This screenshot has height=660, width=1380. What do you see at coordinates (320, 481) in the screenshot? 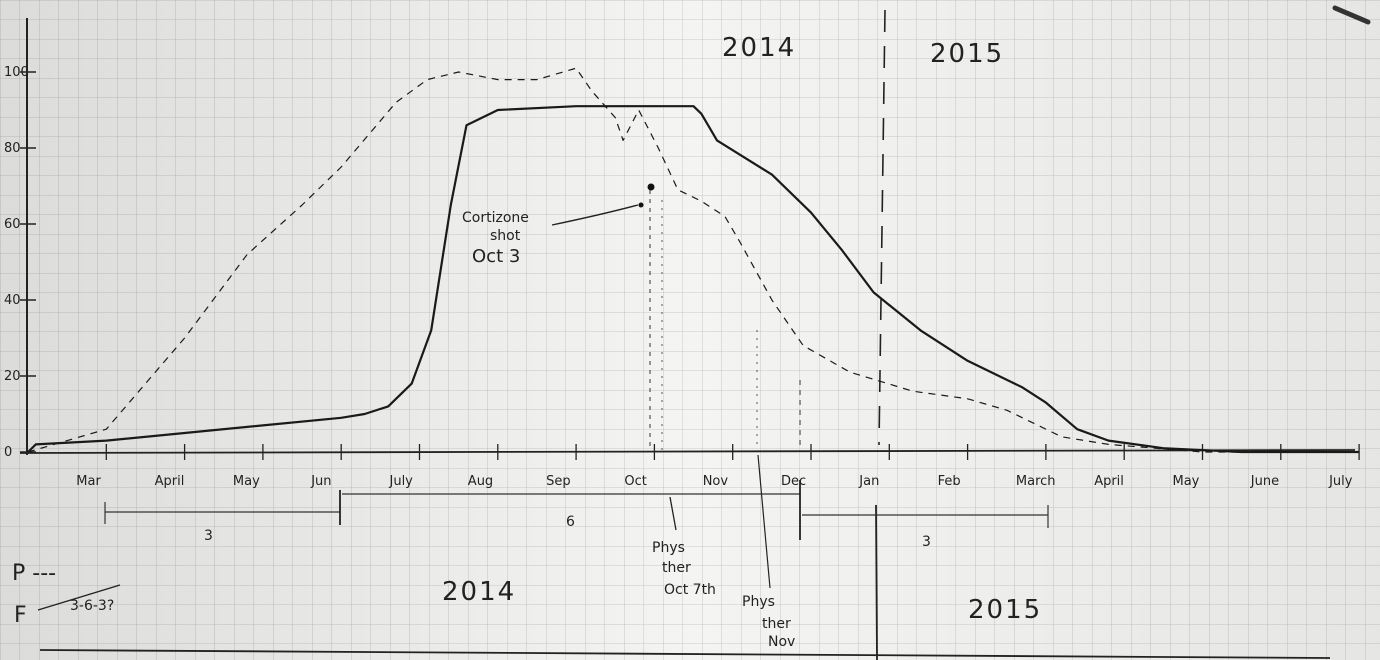
I see `x-month-label: Jun` at bounding box center [320, 481].